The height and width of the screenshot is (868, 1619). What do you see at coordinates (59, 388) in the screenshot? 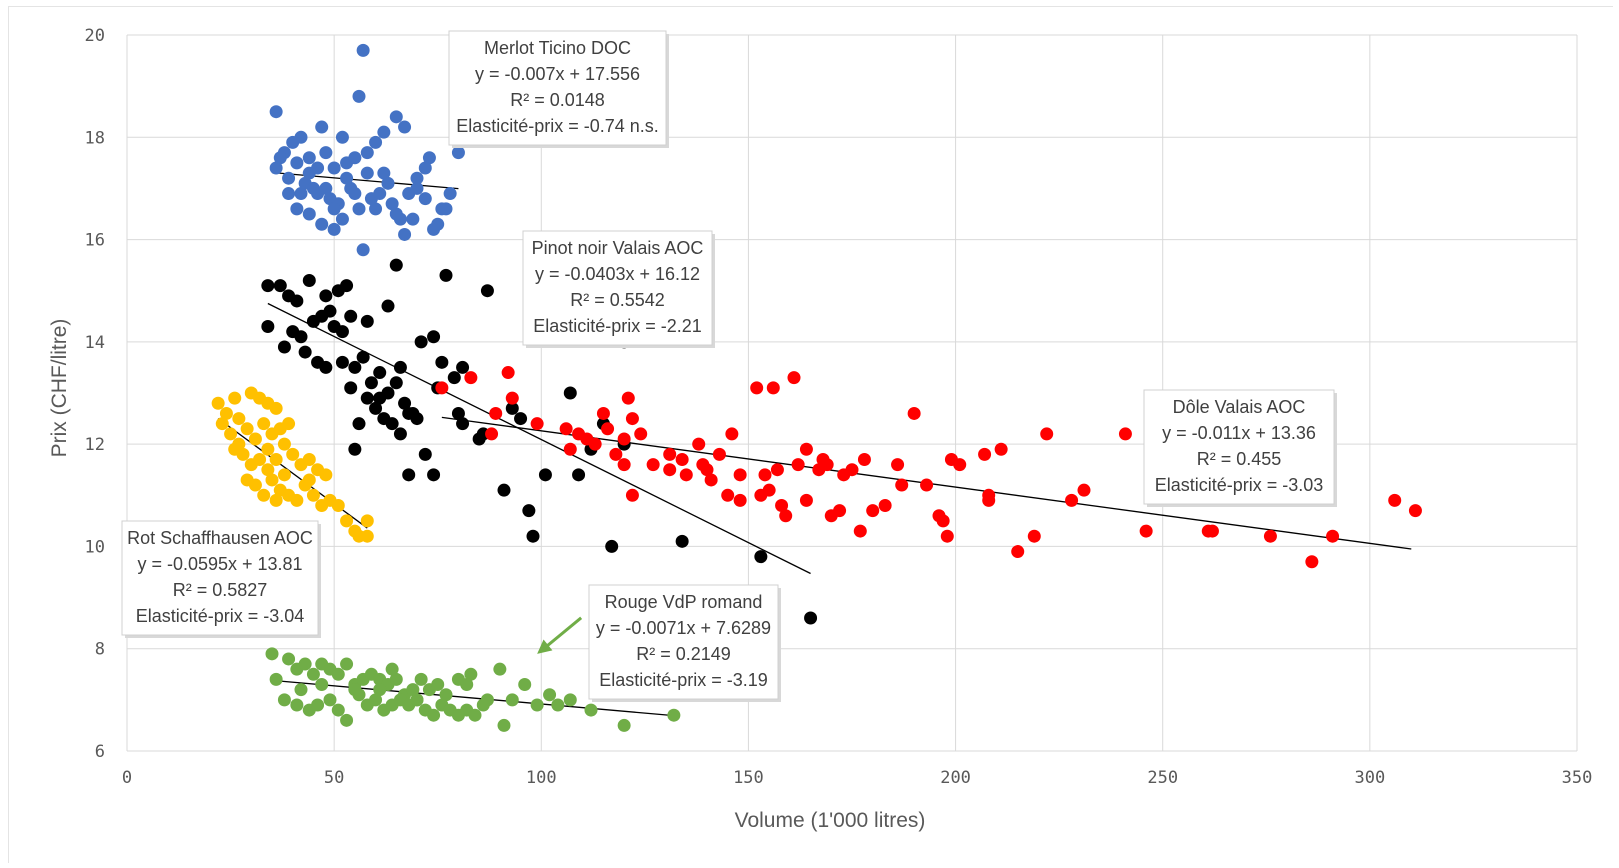
I see `y-axis-title: Prix (CHF/litre)` at bounding box center [59, 388].